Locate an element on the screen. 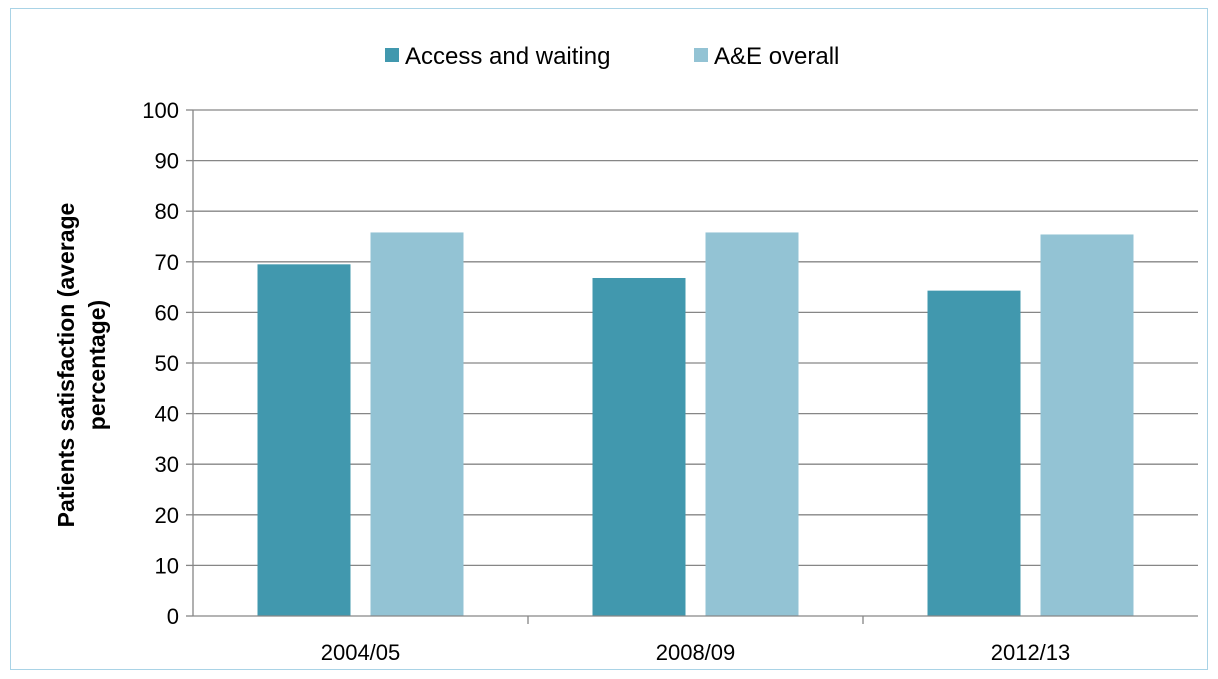 The image size is (1218, 679). x-tick-label: 2008/09 is located at coordinates (696, 652).